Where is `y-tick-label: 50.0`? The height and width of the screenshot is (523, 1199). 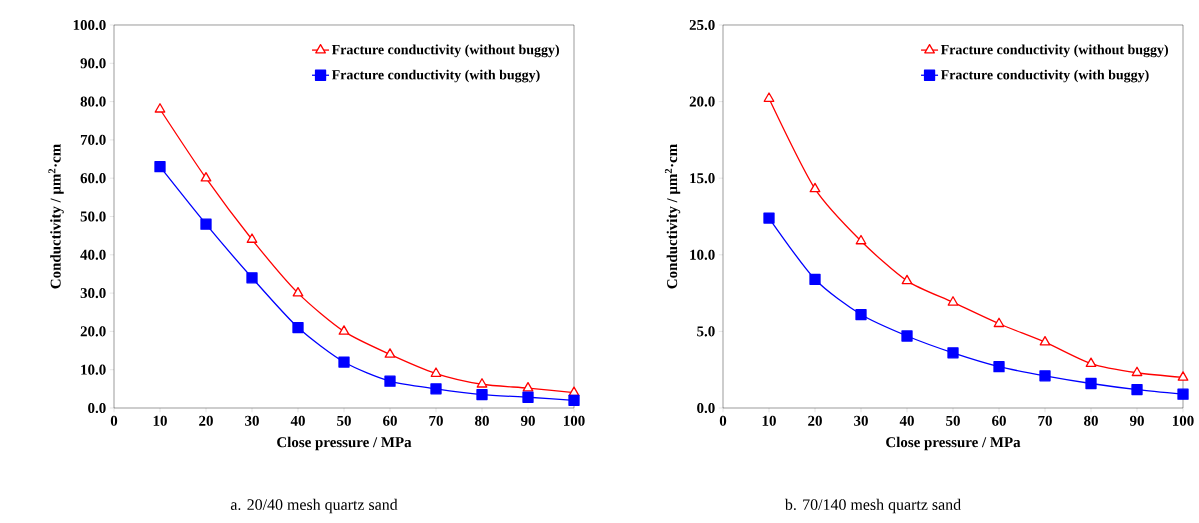
y-tick-label: 50.0 is located at coordinates (93, 216).